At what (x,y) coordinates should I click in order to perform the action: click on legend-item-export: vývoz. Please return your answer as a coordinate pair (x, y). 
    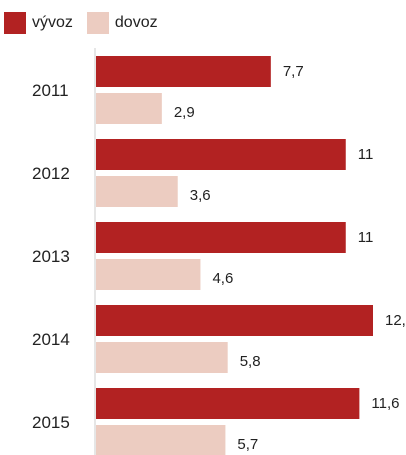
    Looking at the image, I should click on (38, 23).